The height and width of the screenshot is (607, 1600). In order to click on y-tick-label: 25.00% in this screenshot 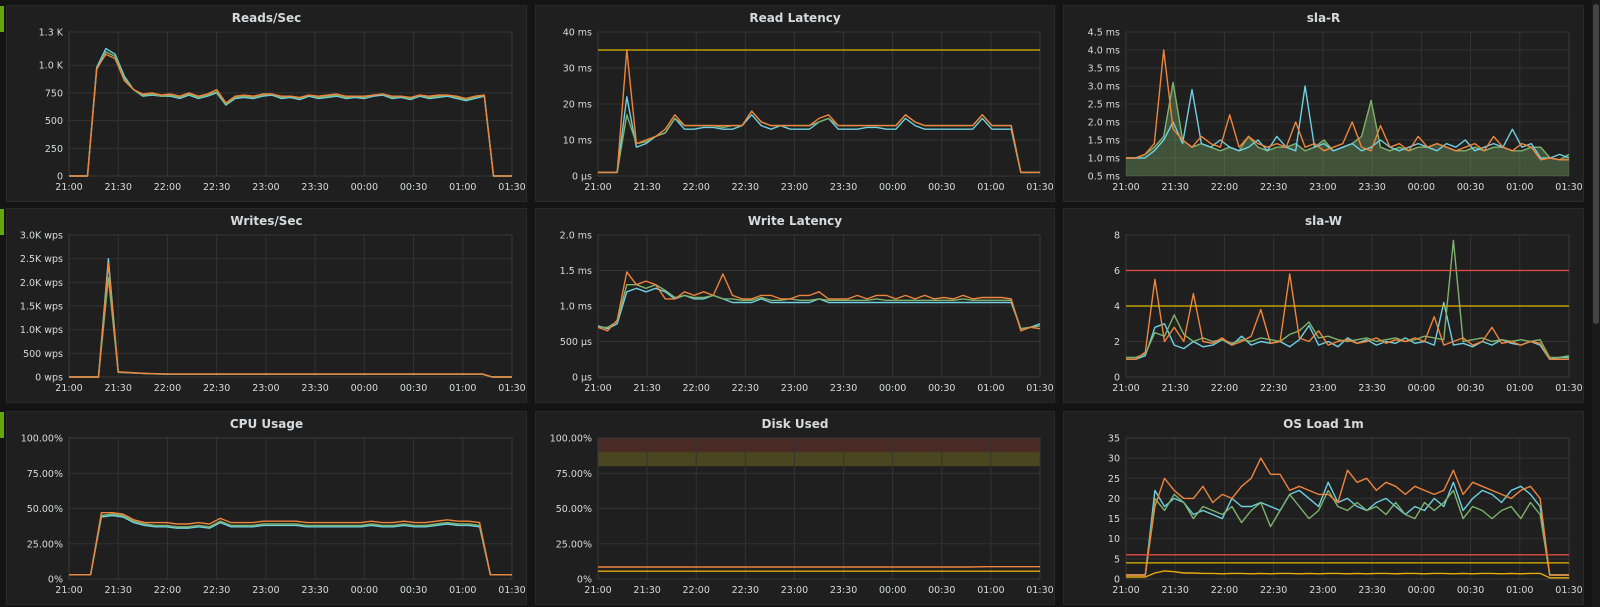, I will do `click(45, 544)`.